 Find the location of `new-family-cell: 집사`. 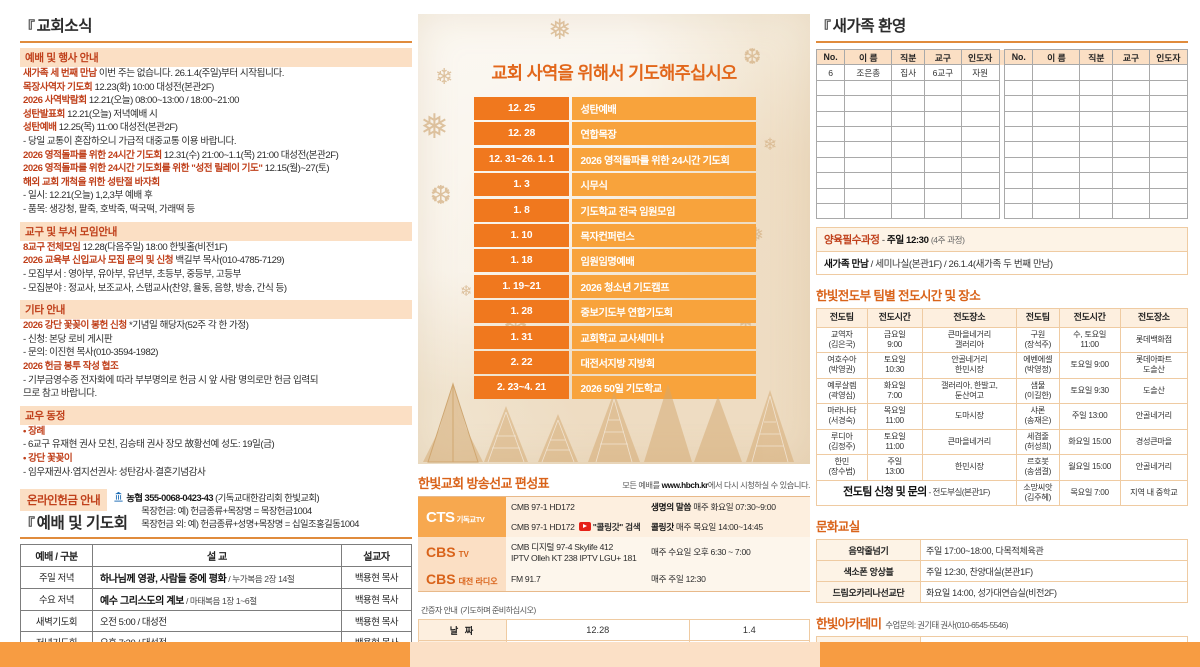

new-family-cell: 집사 is located at coordinates (908, 72).